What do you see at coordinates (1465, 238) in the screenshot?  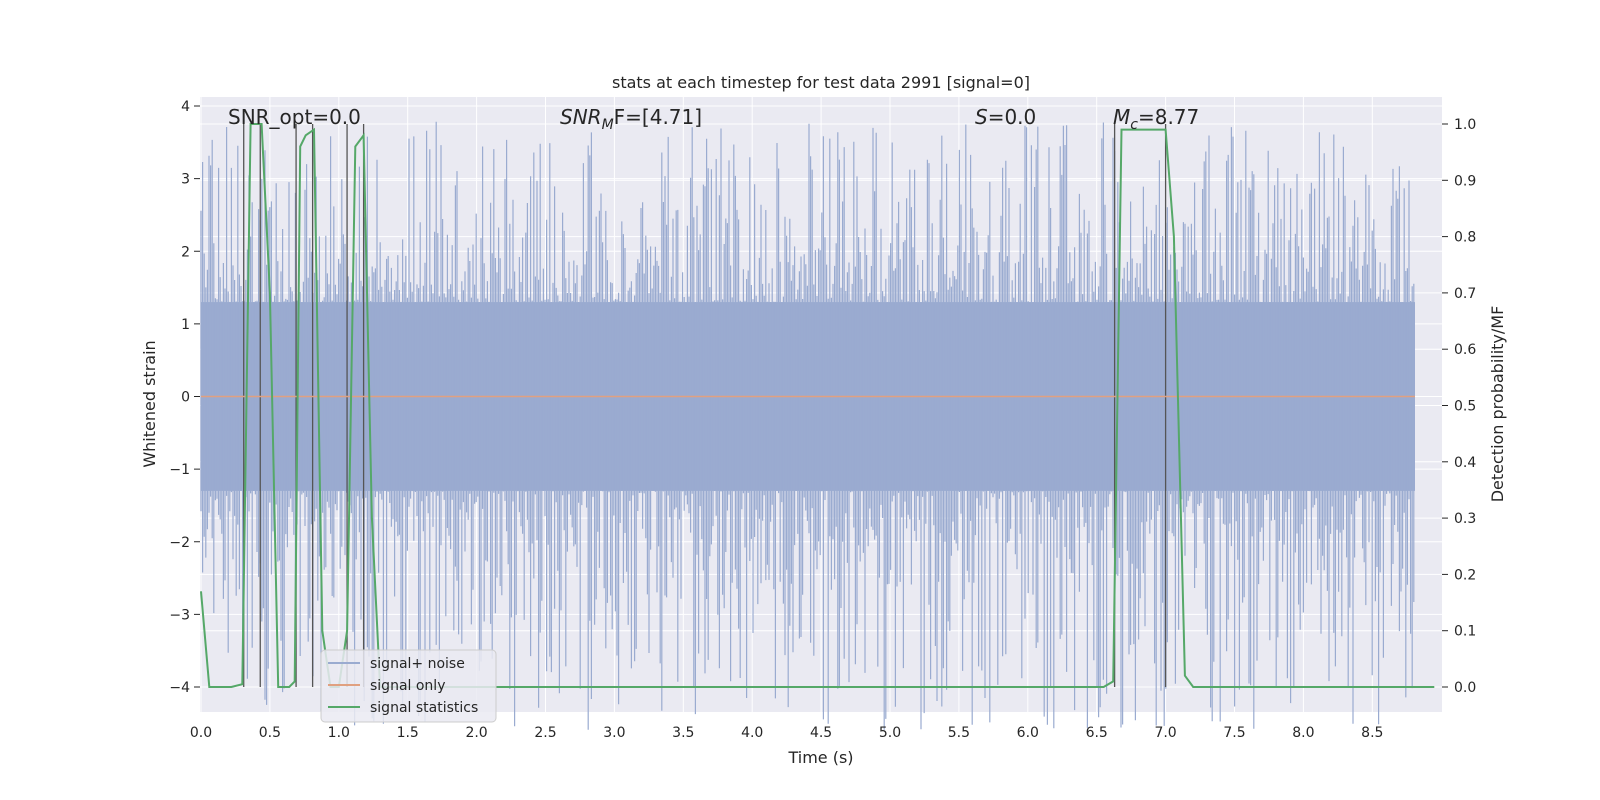 I see `y-tick-label-right: 0.8` at bounding box center [1465, 238].